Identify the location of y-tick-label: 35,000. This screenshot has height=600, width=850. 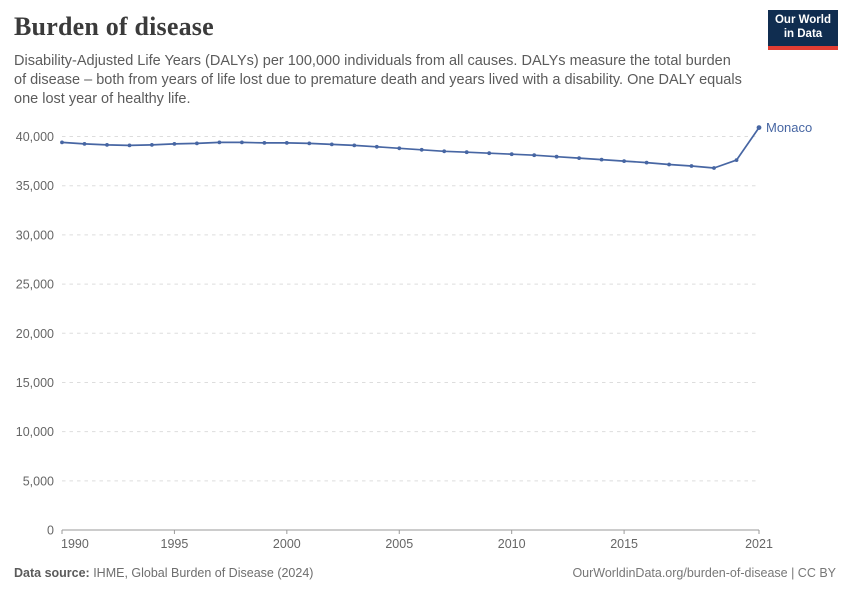
(35, 186).